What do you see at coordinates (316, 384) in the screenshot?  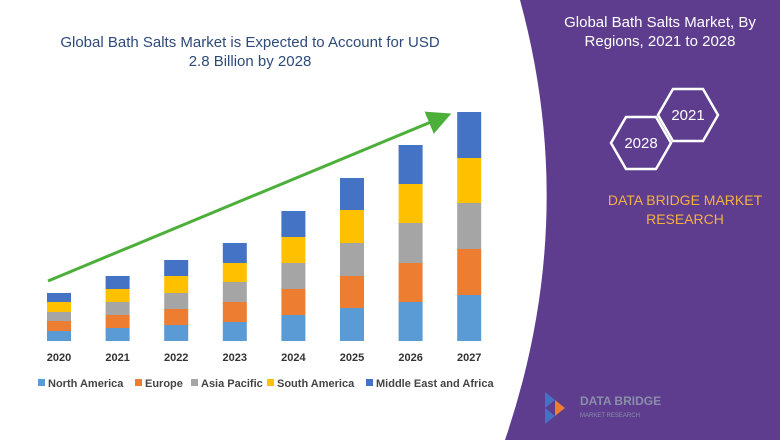 I see `legend-label: South America` at bounding box center [316, 384].